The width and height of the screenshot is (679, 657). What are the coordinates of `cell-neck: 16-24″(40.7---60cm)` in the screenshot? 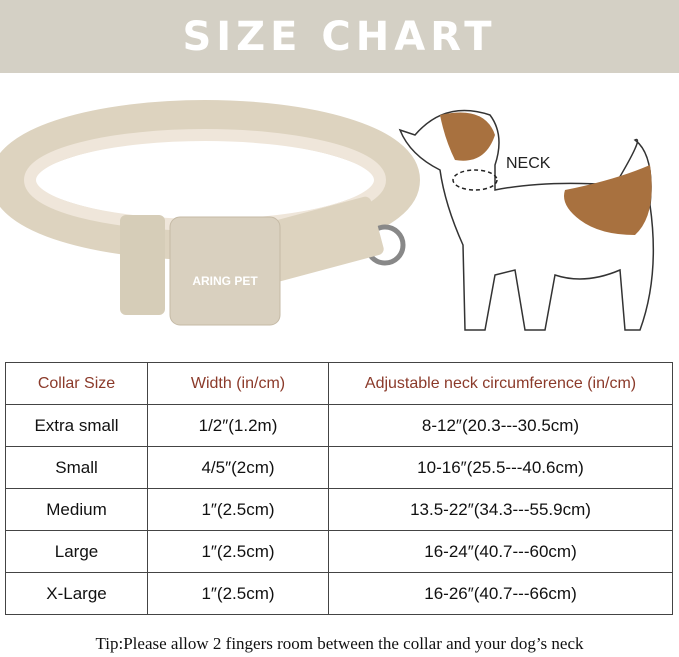 It's located at (500, 551).